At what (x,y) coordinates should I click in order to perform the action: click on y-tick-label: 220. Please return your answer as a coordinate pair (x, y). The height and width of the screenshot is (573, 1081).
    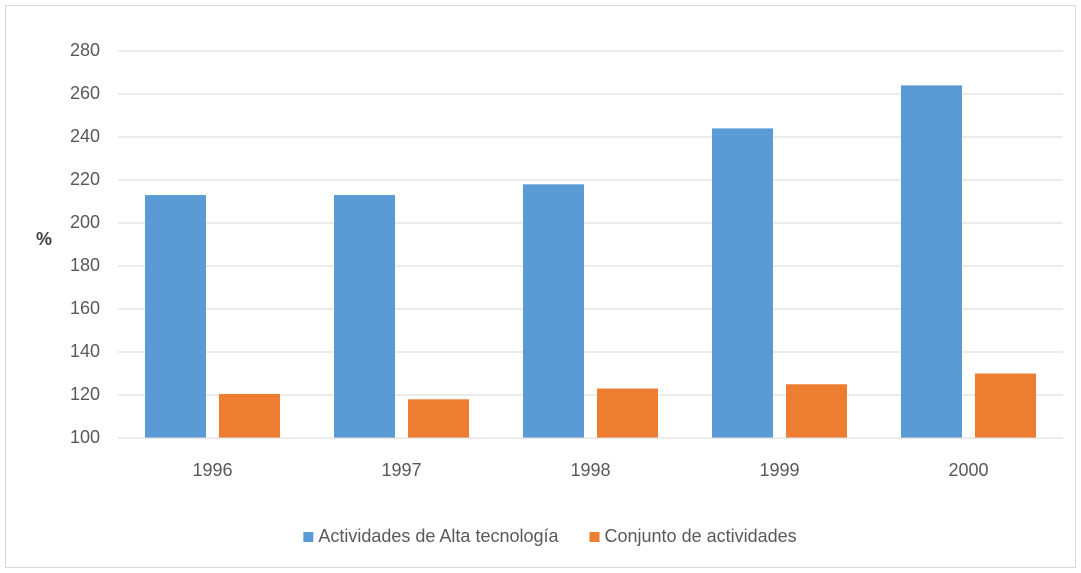
    Looking at the image, I should click on (85, 179).